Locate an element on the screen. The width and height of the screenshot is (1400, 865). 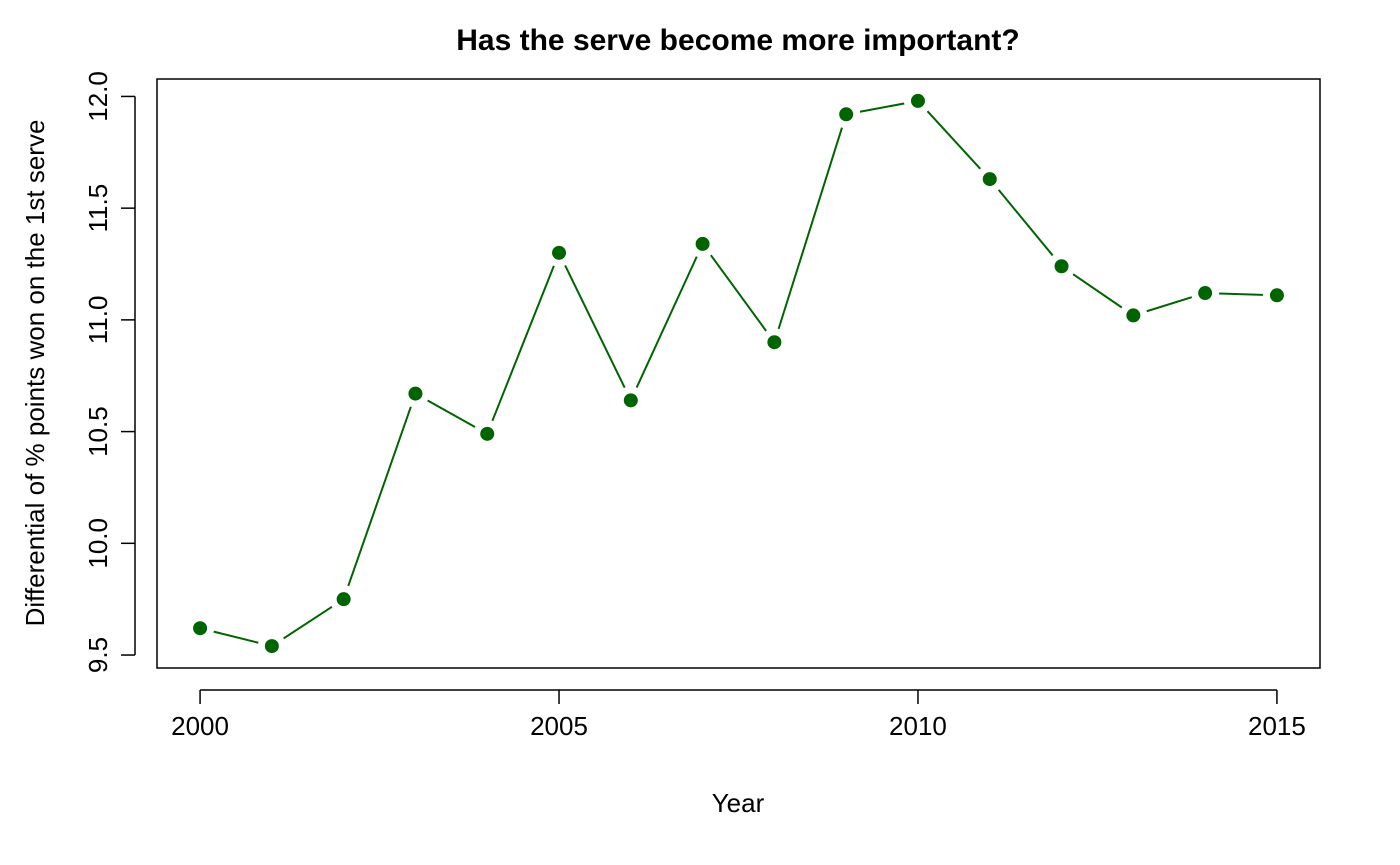
x-tick-label: 2015 is located at coordinates (1277, 726).